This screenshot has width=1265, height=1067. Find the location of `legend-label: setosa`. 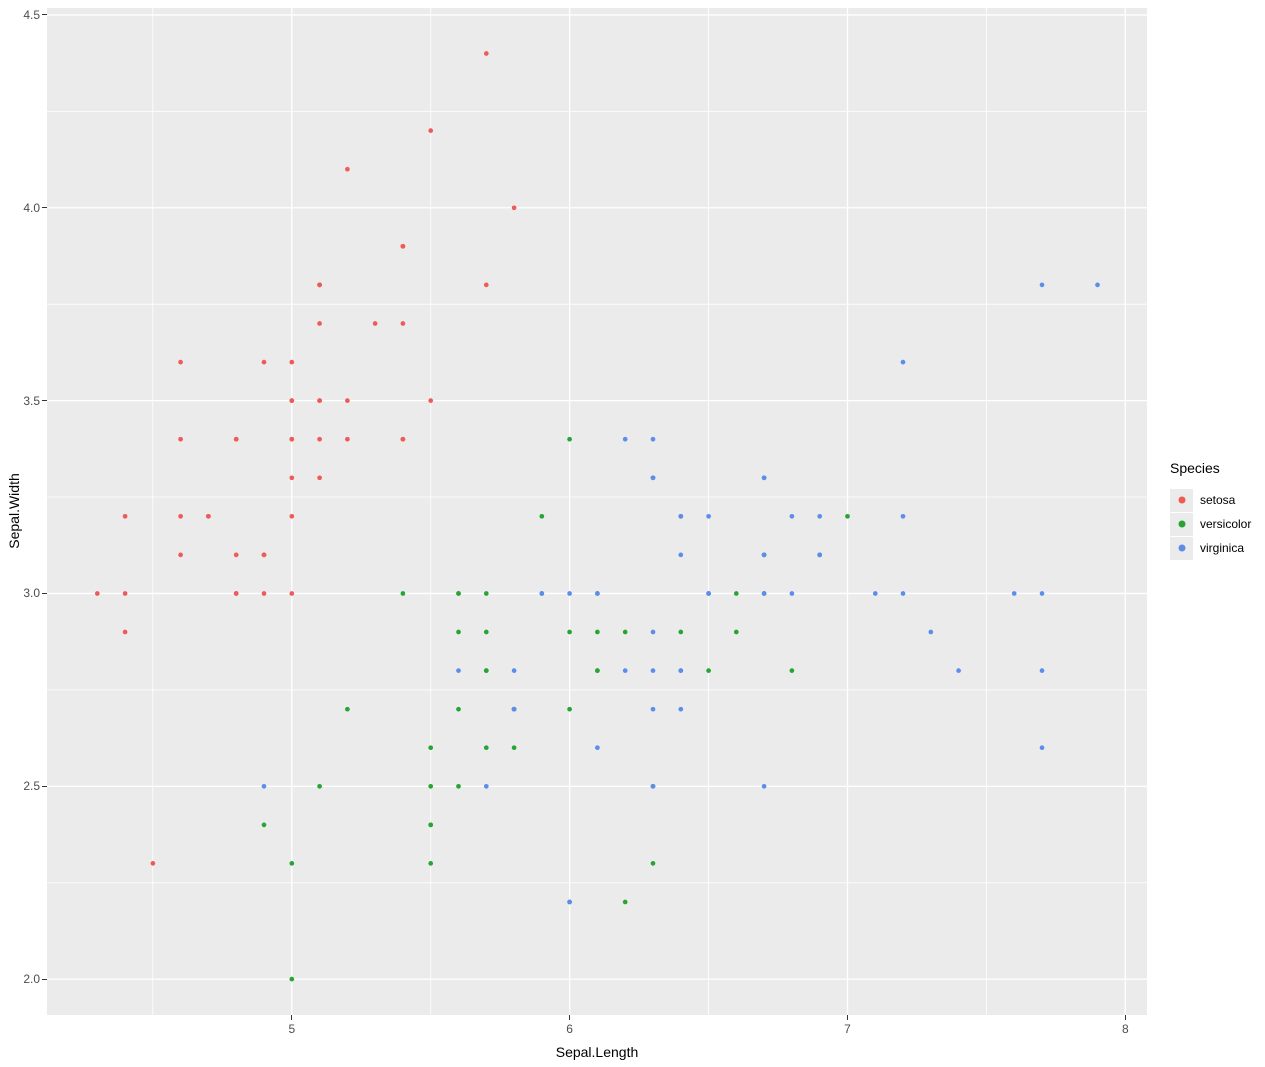

legend-label: setosa is located at coordinates (1218, 500).